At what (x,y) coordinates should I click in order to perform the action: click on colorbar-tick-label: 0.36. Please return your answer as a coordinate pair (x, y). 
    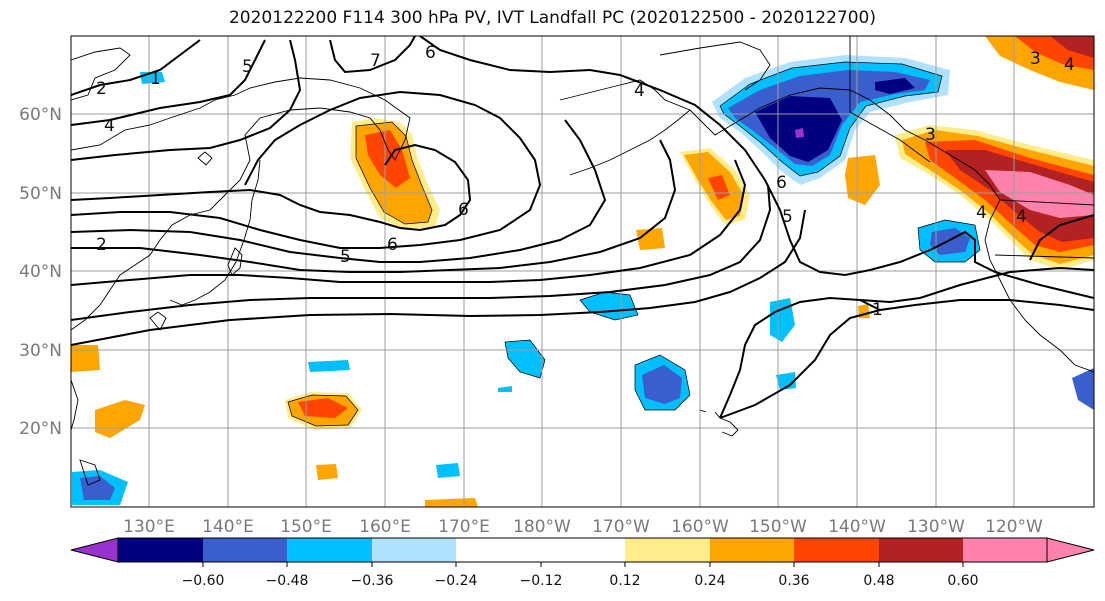
    Looking at the image, I should click on (793, 581).